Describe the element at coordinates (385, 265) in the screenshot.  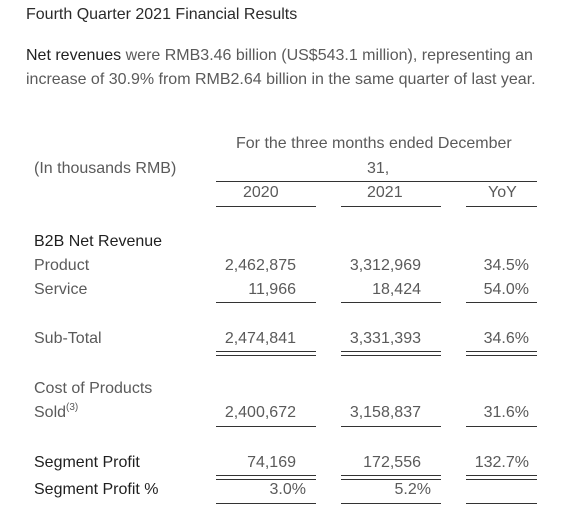
I see `cell-2021: 3,312,969` at that location.